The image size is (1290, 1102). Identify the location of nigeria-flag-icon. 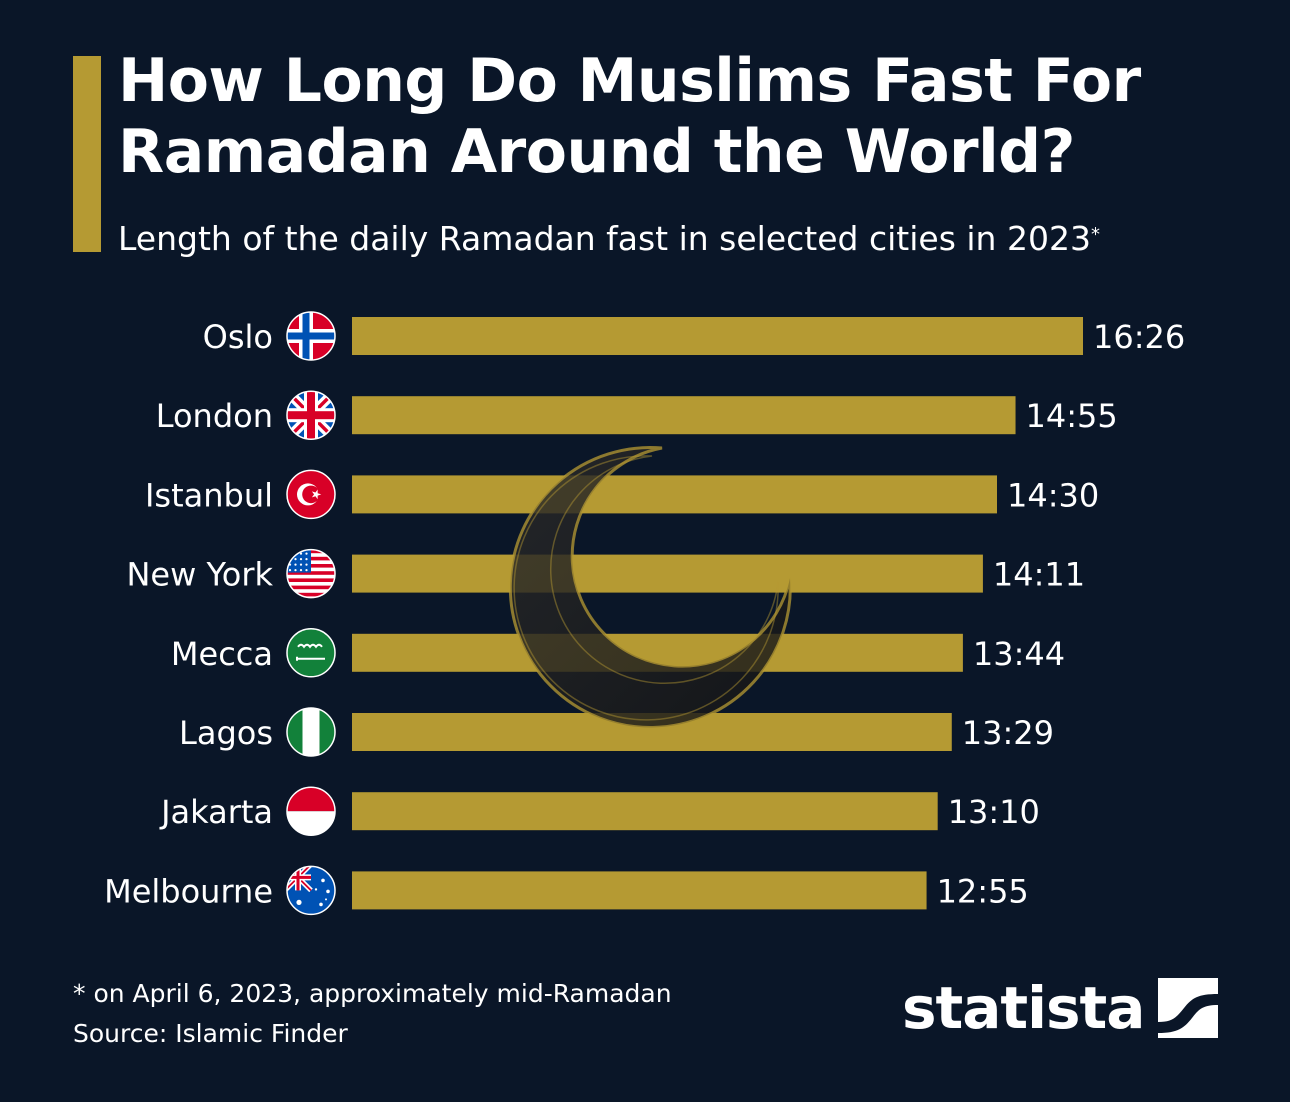
(311, 732).